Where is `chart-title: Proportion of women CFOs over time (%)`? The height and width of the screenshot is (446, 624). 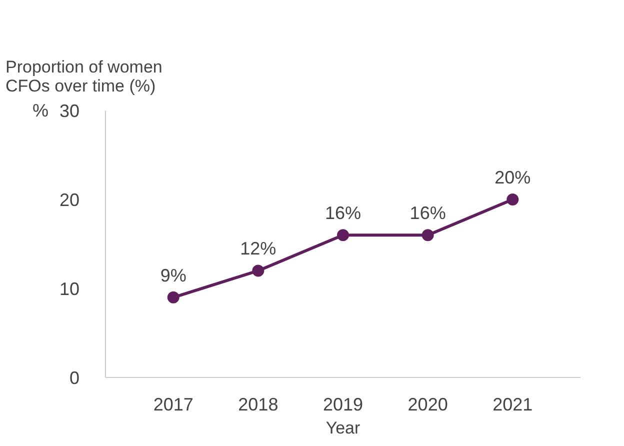
chart-title: Proportion of women CFOs over time (%) is located at coordinates (84, 77).